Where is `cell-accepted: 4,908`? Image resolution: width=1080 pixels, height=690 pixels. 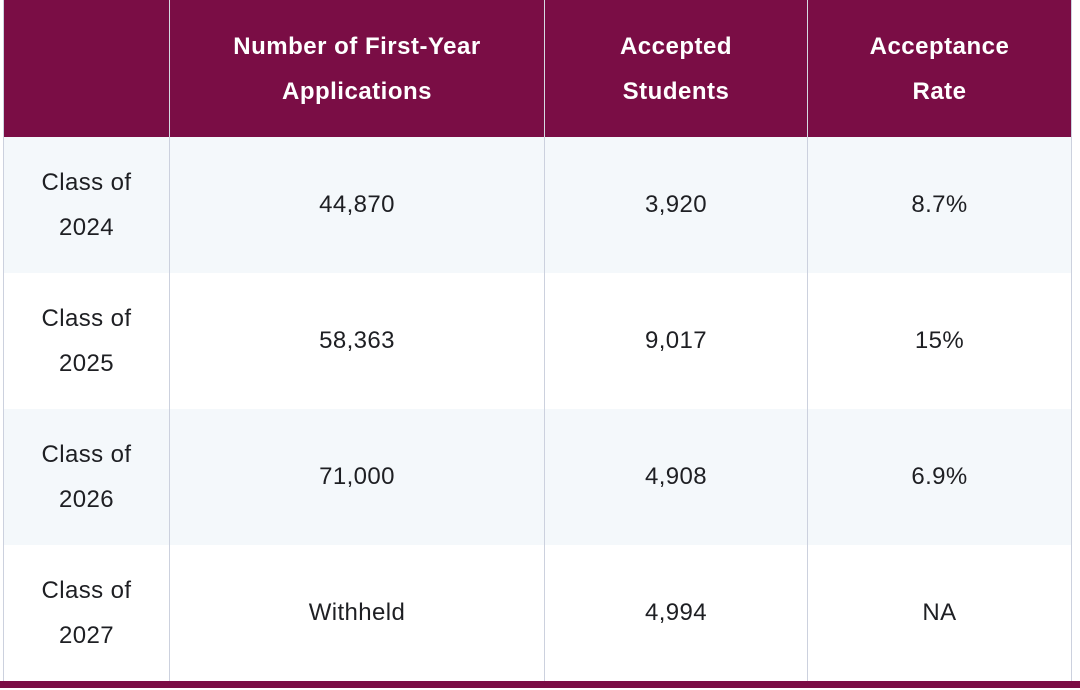
cell-accepted: 4,908 is located at coordinates (676, 477).